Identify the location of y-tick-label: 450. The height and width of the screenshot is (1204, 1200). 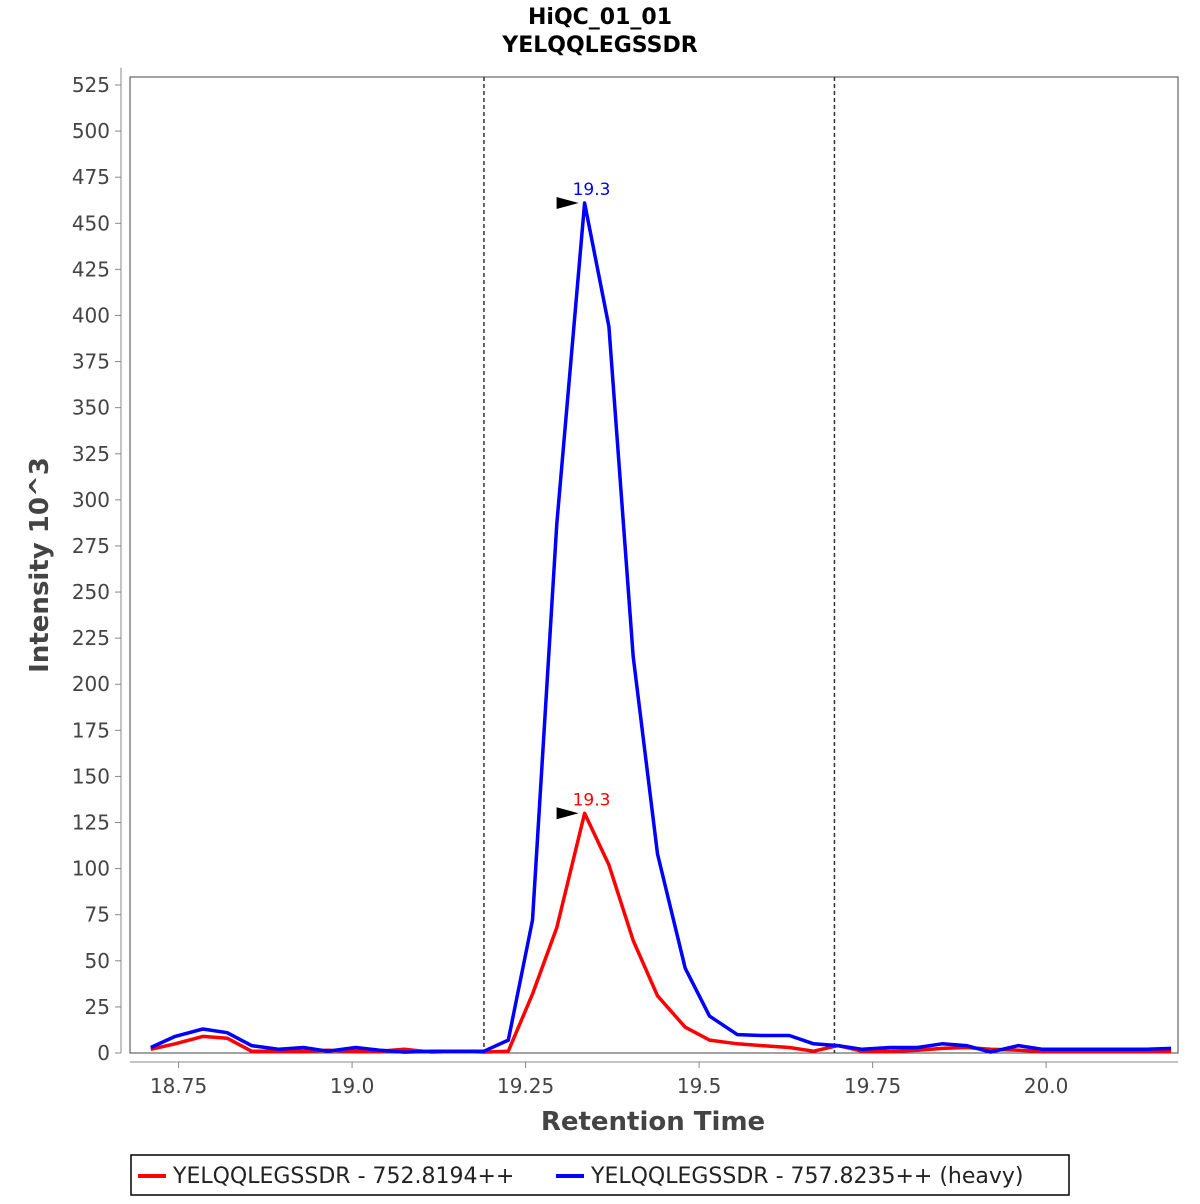
(91, 223).